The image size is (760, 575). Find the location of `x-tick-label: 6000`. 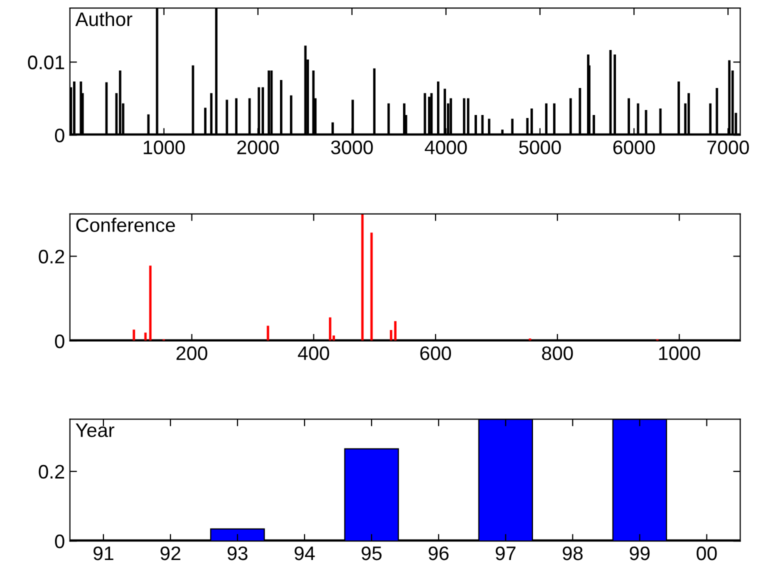

x-tick-label: 6000 is located at coordinates (634, 147).